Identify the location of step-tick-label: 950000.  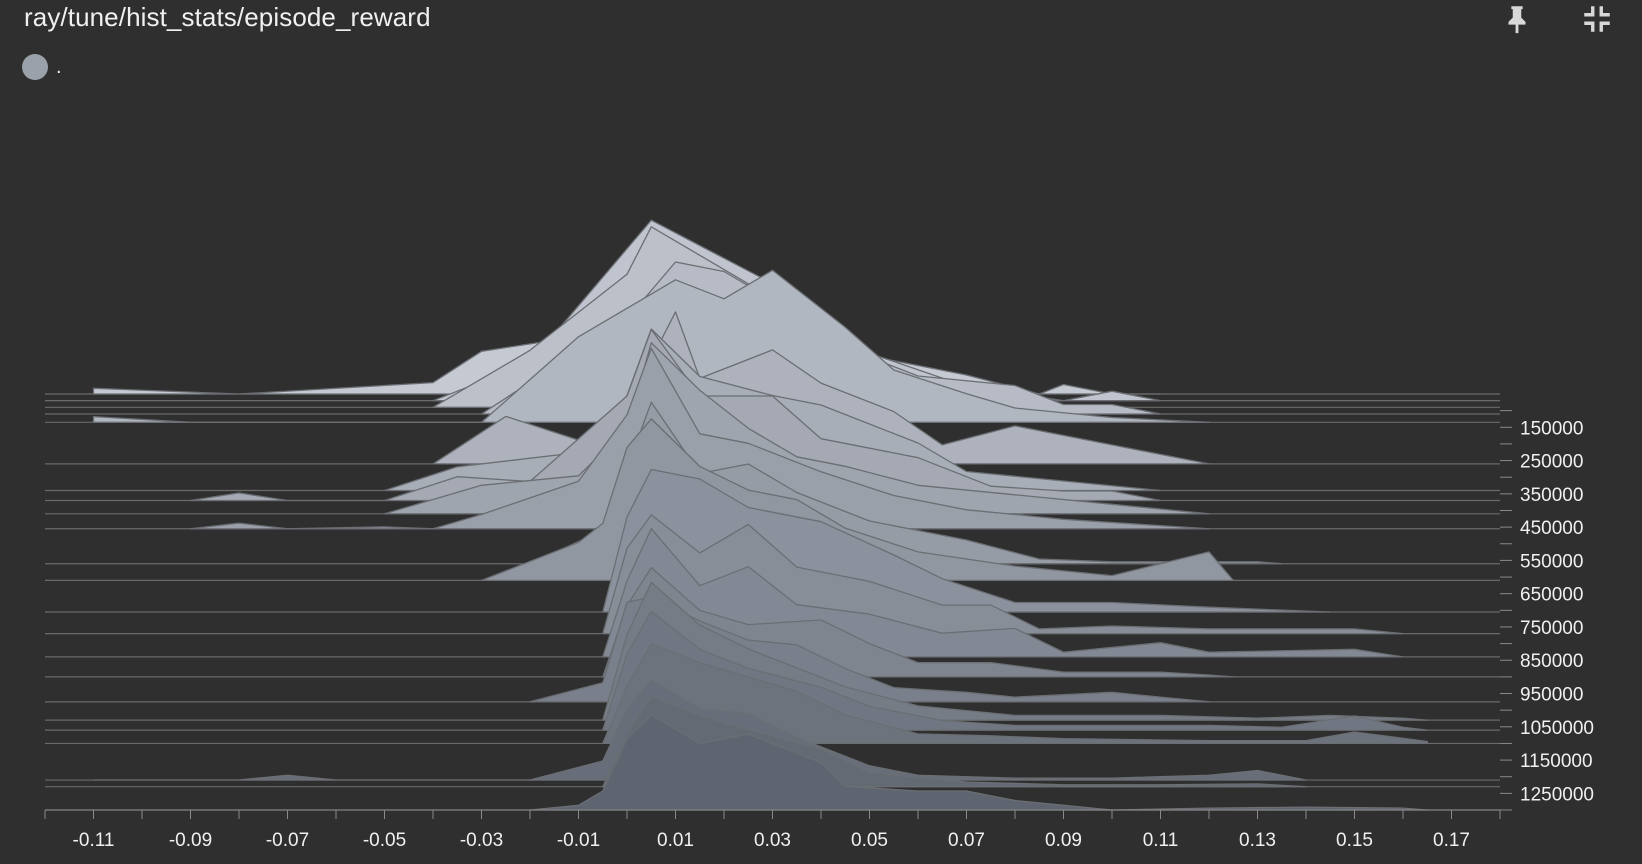
(1551, 695).